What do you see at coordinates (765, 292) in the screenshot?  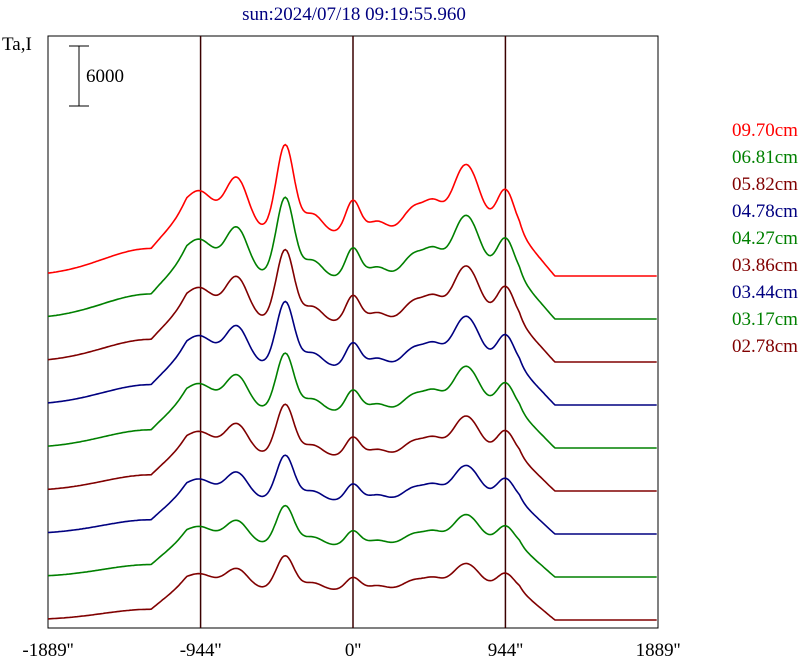 I see `legend-entry-03.44cm: 03.44cm` at bounding box center [765, 292].